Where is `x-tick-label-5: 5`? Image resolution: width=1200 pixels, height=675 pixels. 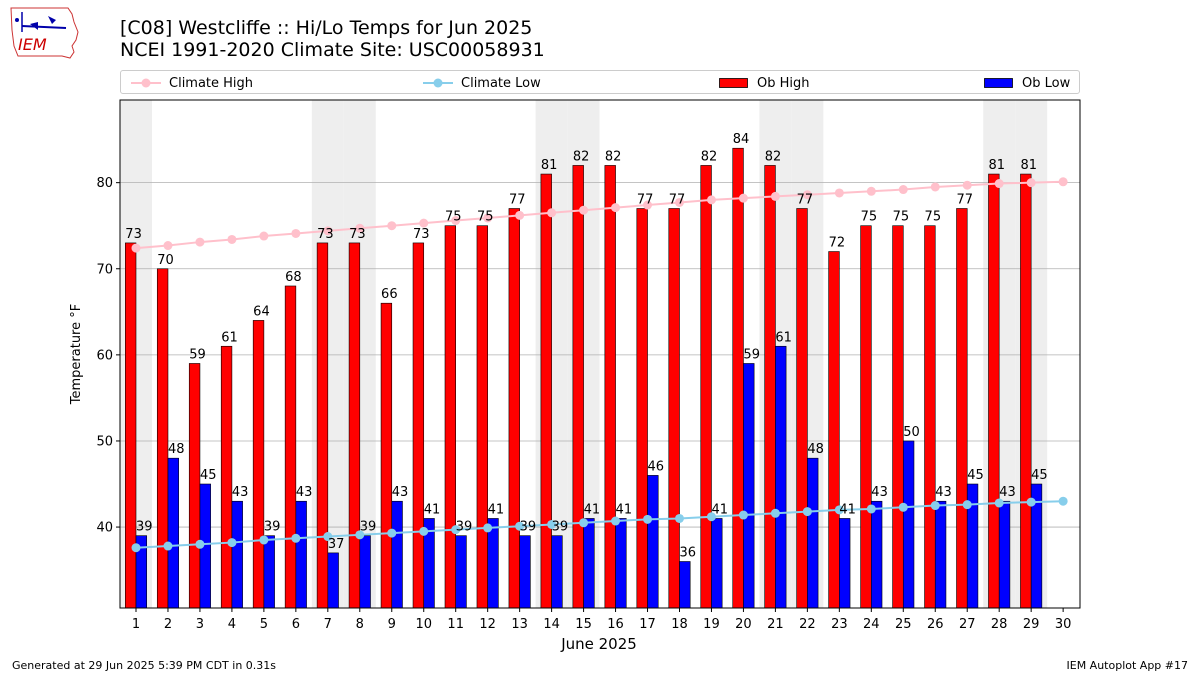
x-tick-label-5: 5 is located at coordinates (264, 624).